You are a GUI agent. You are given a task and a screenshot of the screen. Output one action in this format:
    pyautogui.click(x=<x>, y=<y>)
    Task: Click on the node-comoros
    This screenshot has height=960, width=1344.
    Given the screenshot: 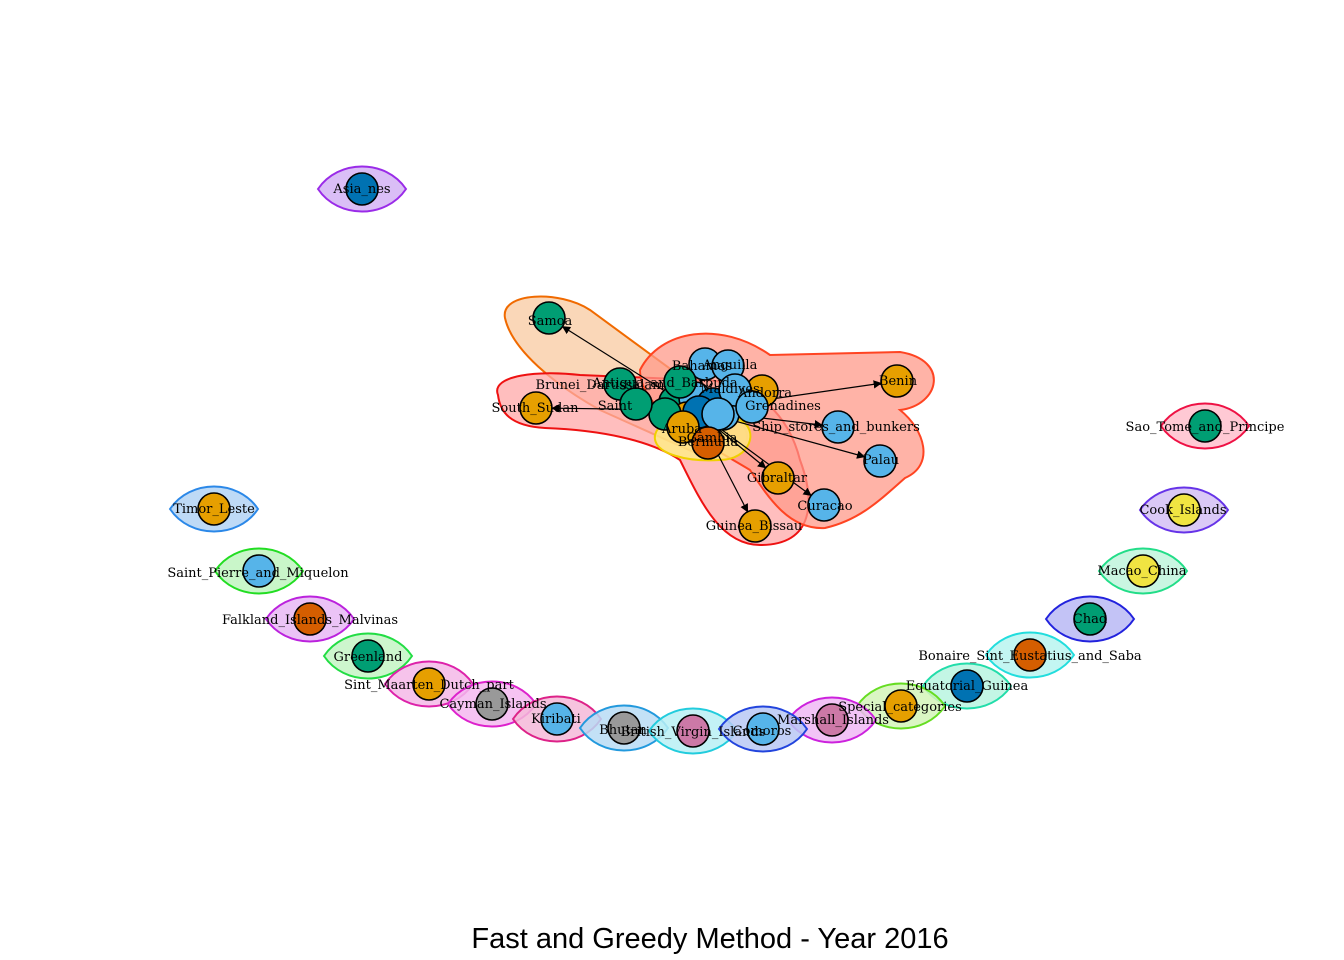 What is the action you would take?
    pyautogui.click(x=763, y=729)
    